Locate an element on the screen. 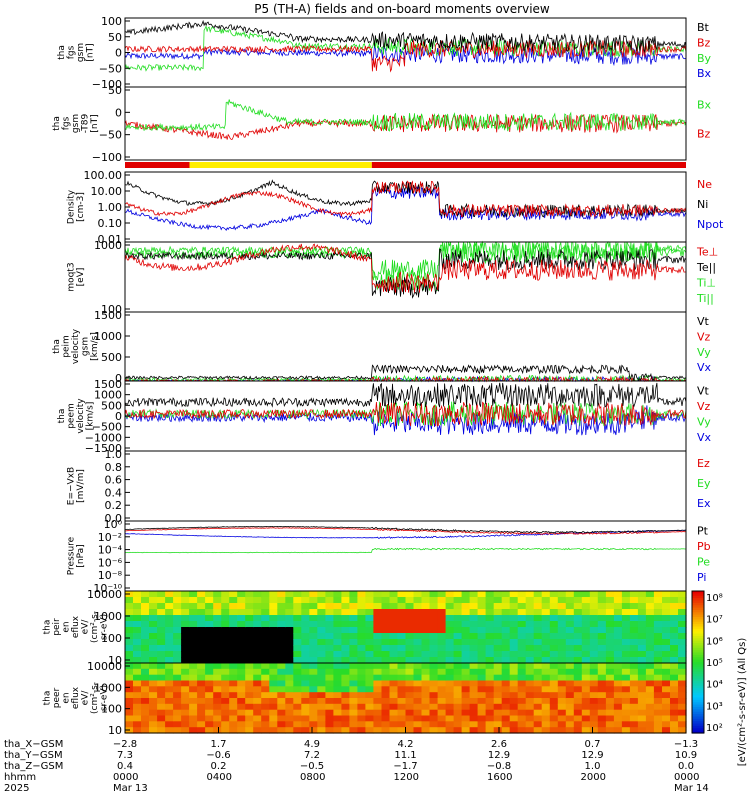 The height and width of the screenshot is (800, 750). legend-Te⊥: Te⊥ is located at coordinates (707, 251).